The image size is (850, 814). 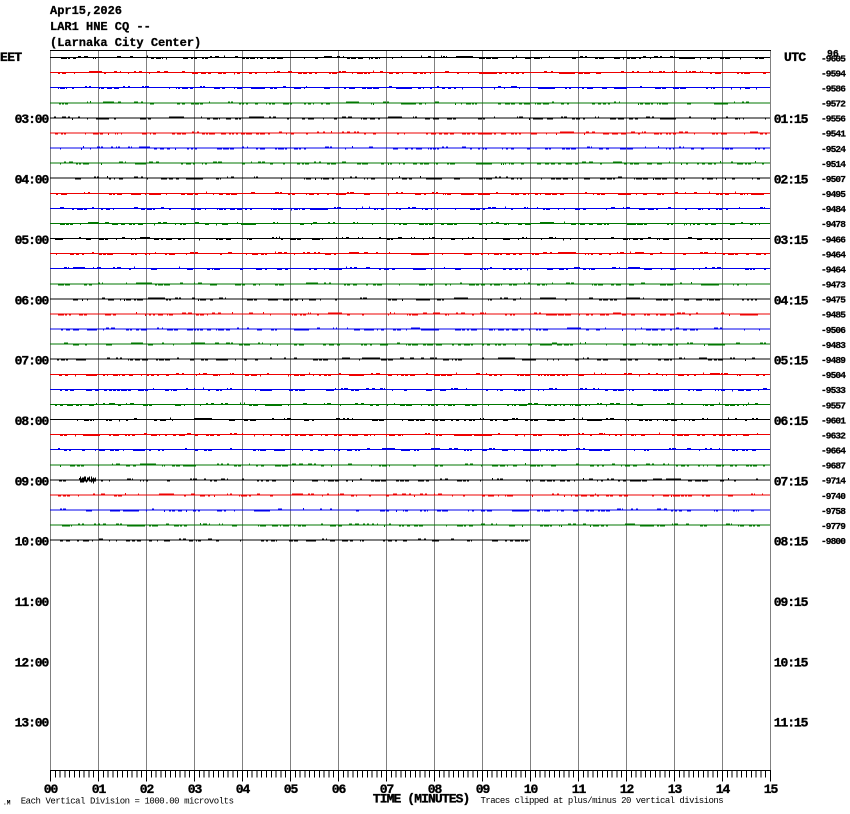 I want to click on svg-text: -9601, so click(x=833, y=420).